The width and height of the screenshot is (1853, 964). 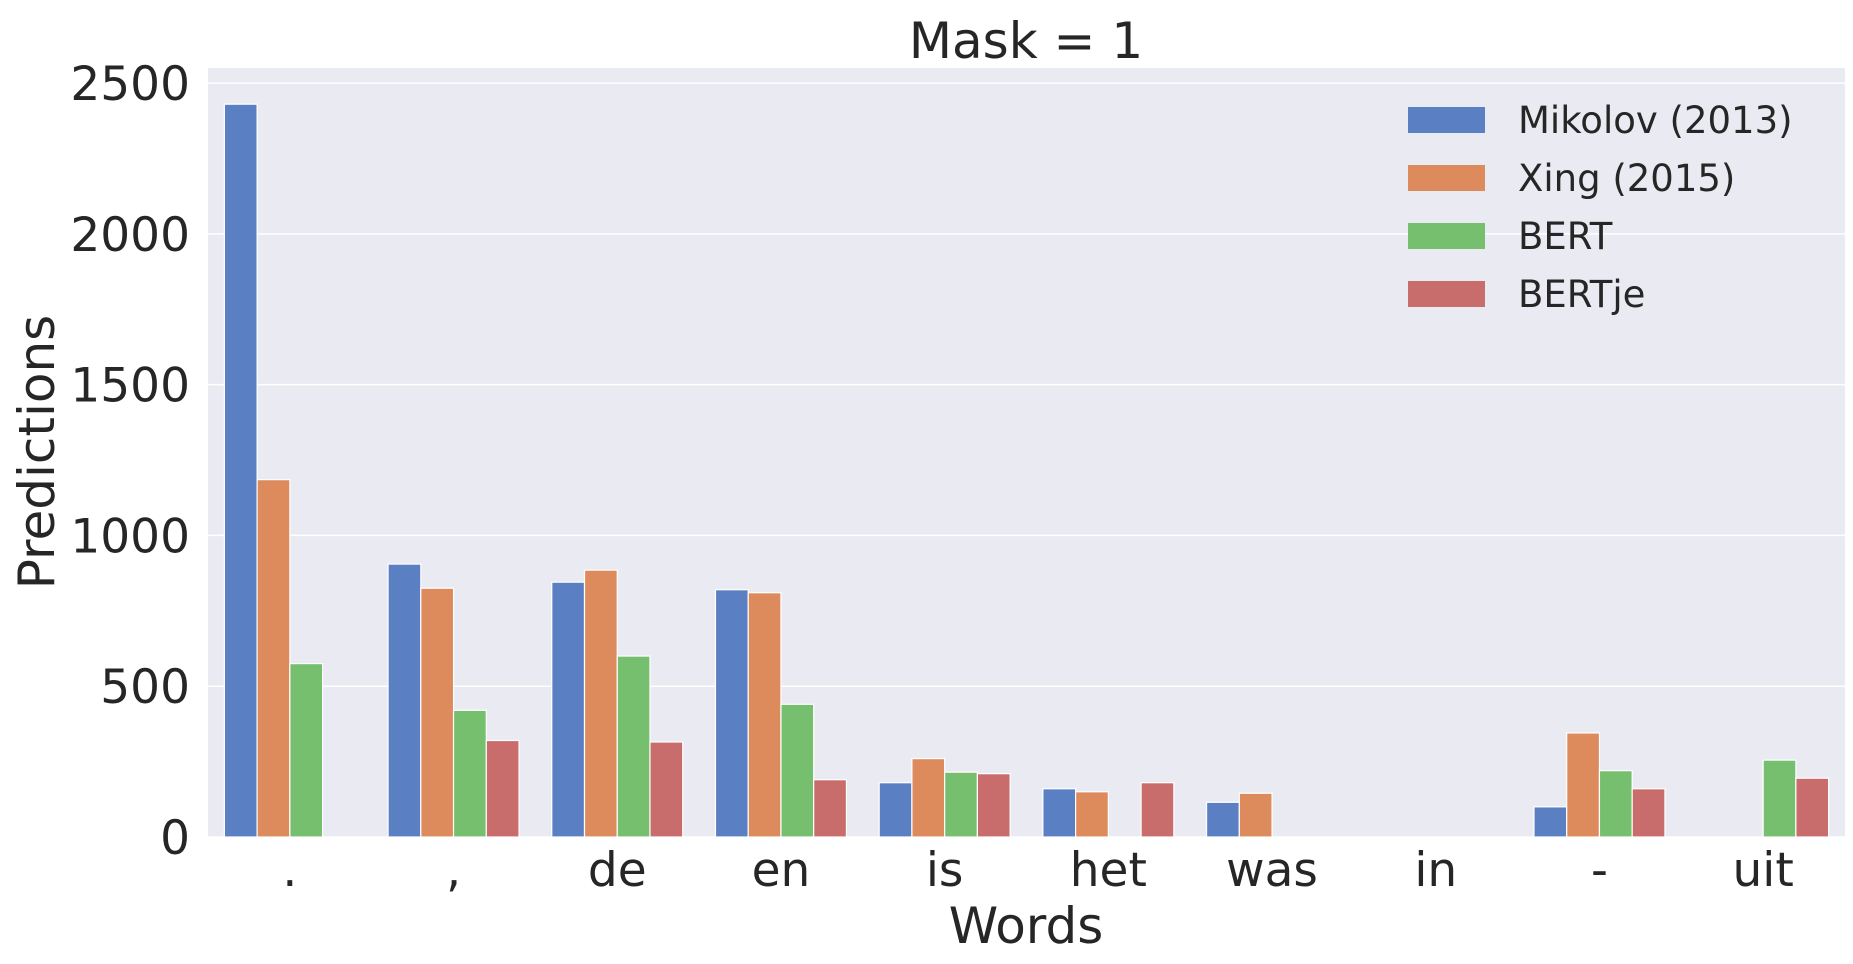 What do you see at coordinates (1655, 120) in the screenshot?
I see `legend-label: Mikolov (2013)` at bounding box center [1655, 120].